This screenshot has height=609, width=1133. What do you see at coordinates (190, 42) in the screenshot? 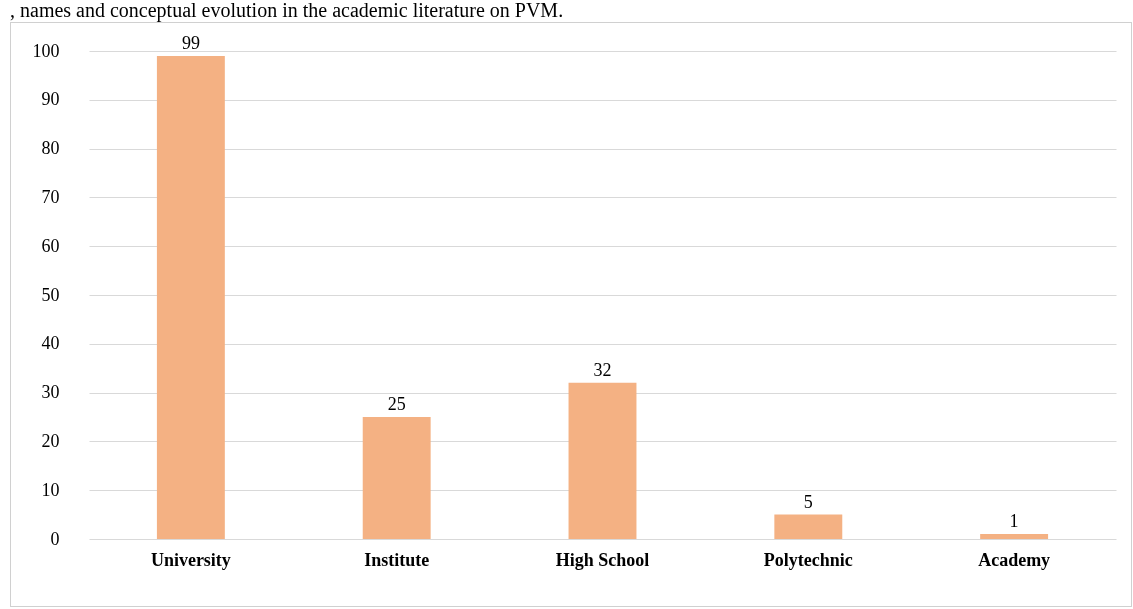
I see `data-label: 99` at bounding box center [190, 42].